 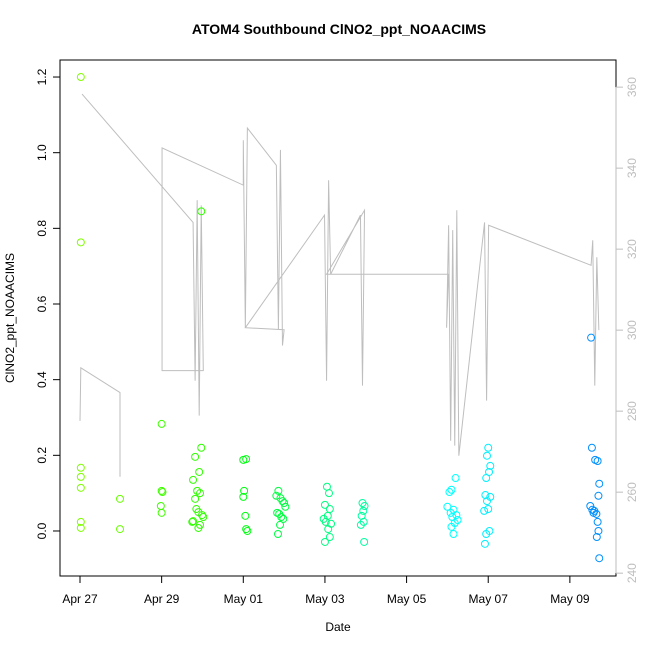 What do you see at coordinates (42, 76) in the screenshot?
I see `y-tick-label: 1.2` at bounding box center [42, 76].